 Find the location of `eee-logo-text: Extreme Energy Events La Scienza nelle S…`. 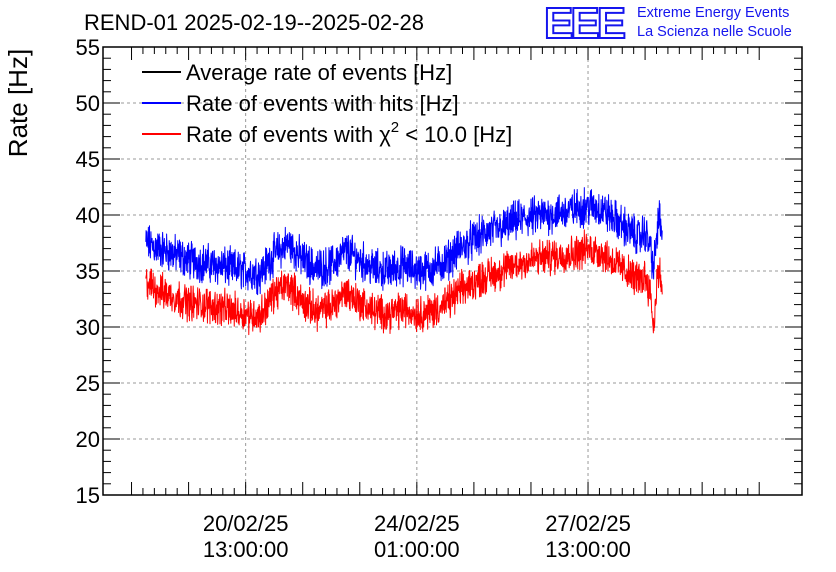

eee-logo-text: Extreme Energy Events La Scienza nelle S… is located at coordinates (714, 23).